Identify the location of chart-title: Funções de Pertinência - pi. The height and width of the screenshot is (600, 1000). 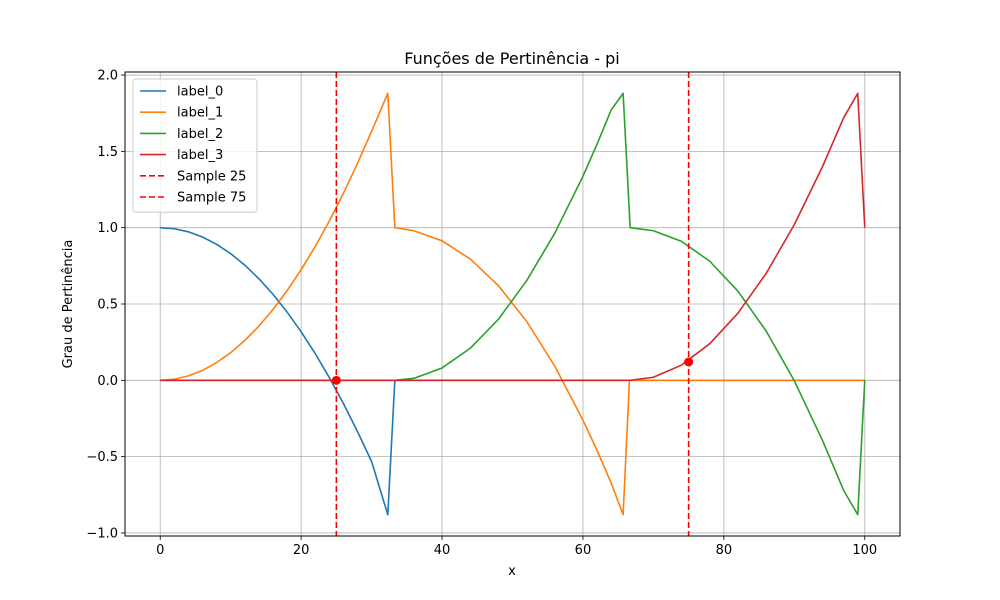
(511, 58).